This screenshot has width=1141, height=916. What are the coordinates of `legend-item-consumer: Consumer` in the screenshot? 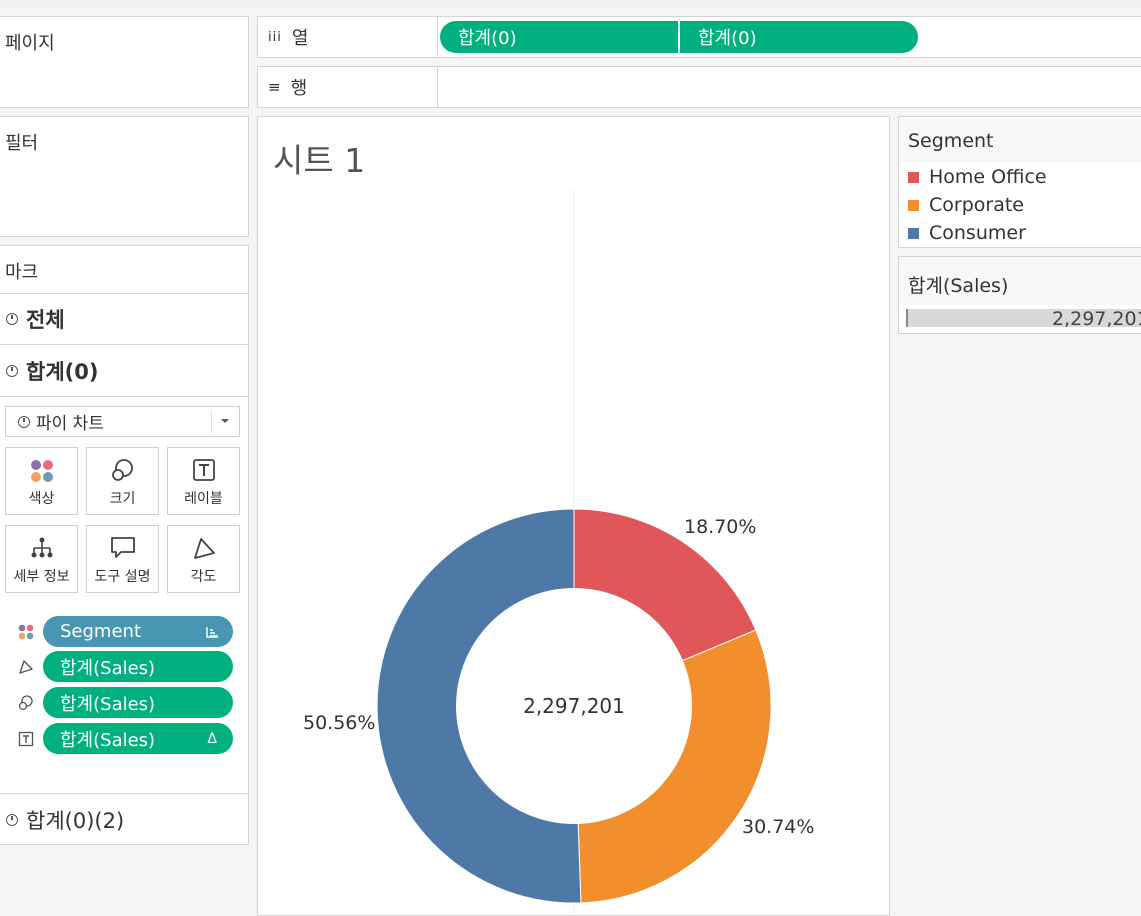 It's located at (967, 233).